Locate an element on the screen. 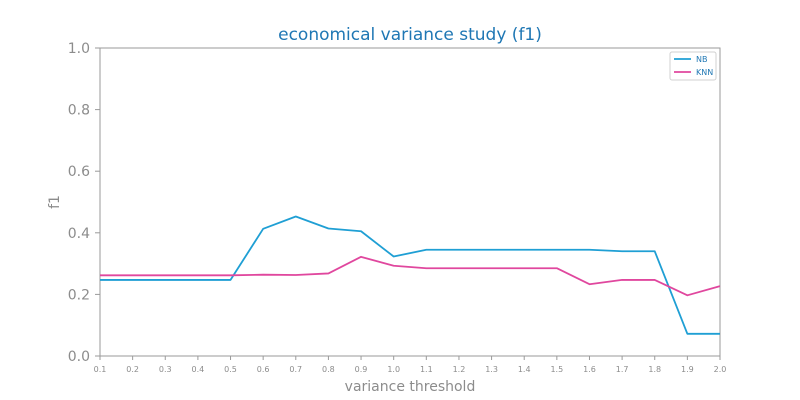  y-tick-label: 0.0 is located at coordinates (79, 357).